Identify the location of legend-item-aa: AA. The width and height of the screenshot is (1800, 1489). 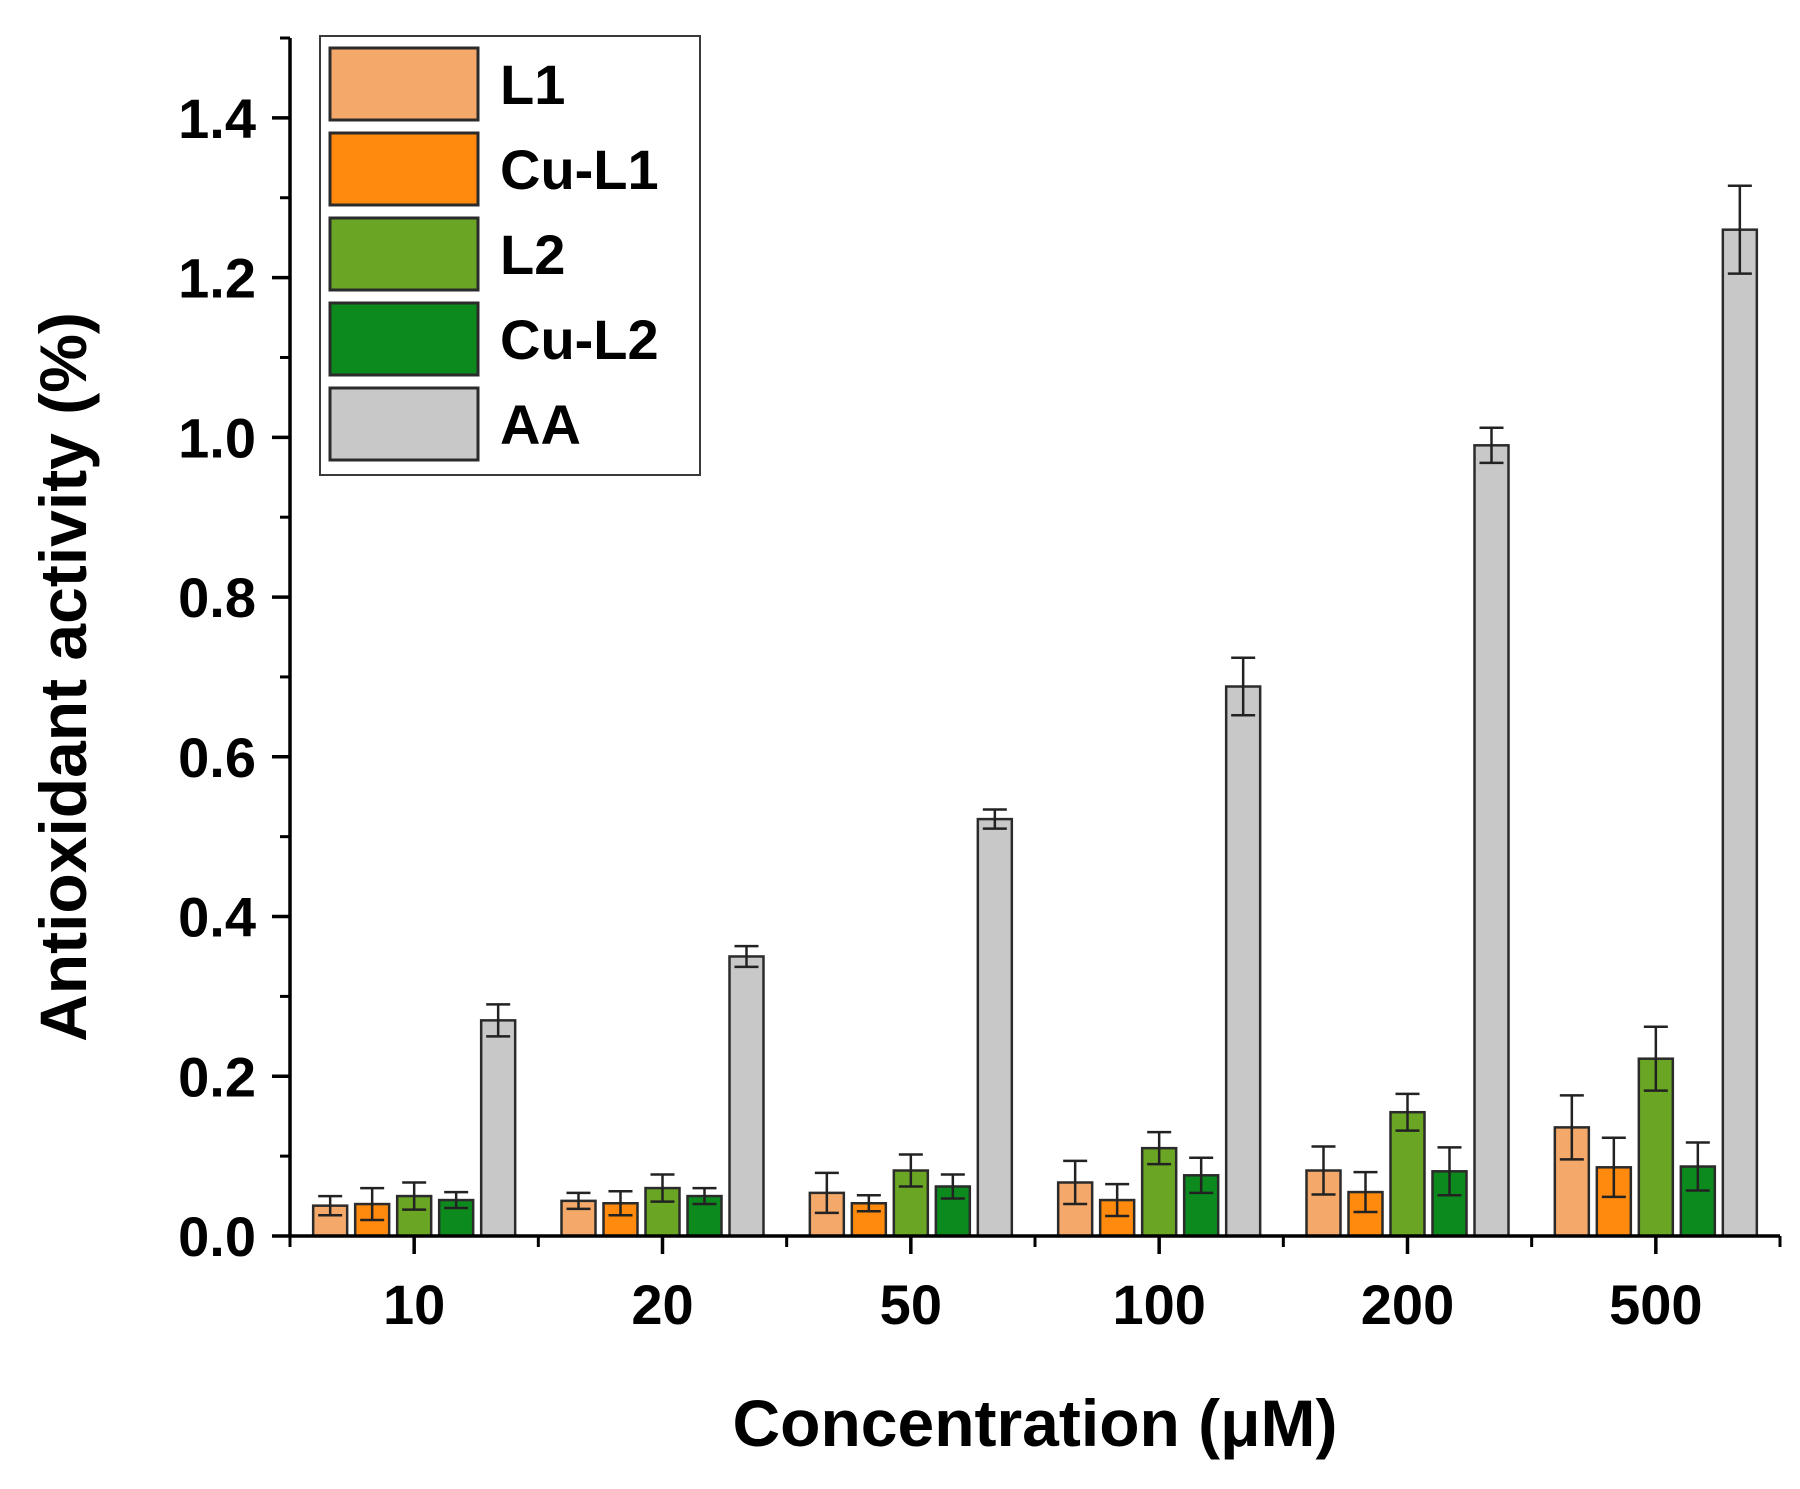
(454, 424).